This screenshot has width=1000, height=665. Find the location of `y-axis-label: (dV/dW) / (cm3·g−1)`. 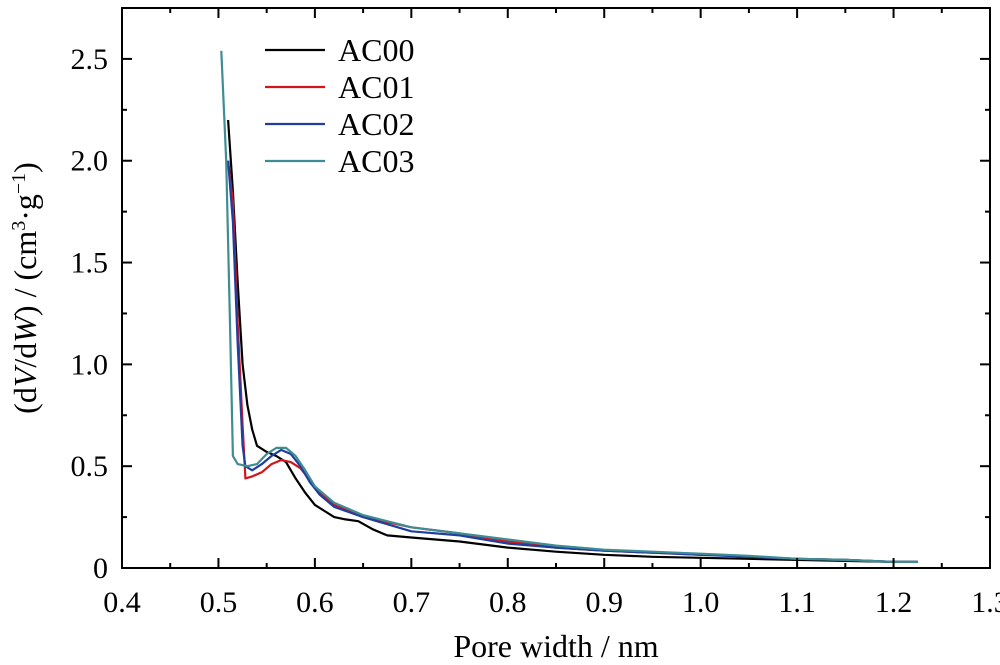

y-axis-label: (dV/dW) / (cm3·g−1) is located at coordinates (25, 288).